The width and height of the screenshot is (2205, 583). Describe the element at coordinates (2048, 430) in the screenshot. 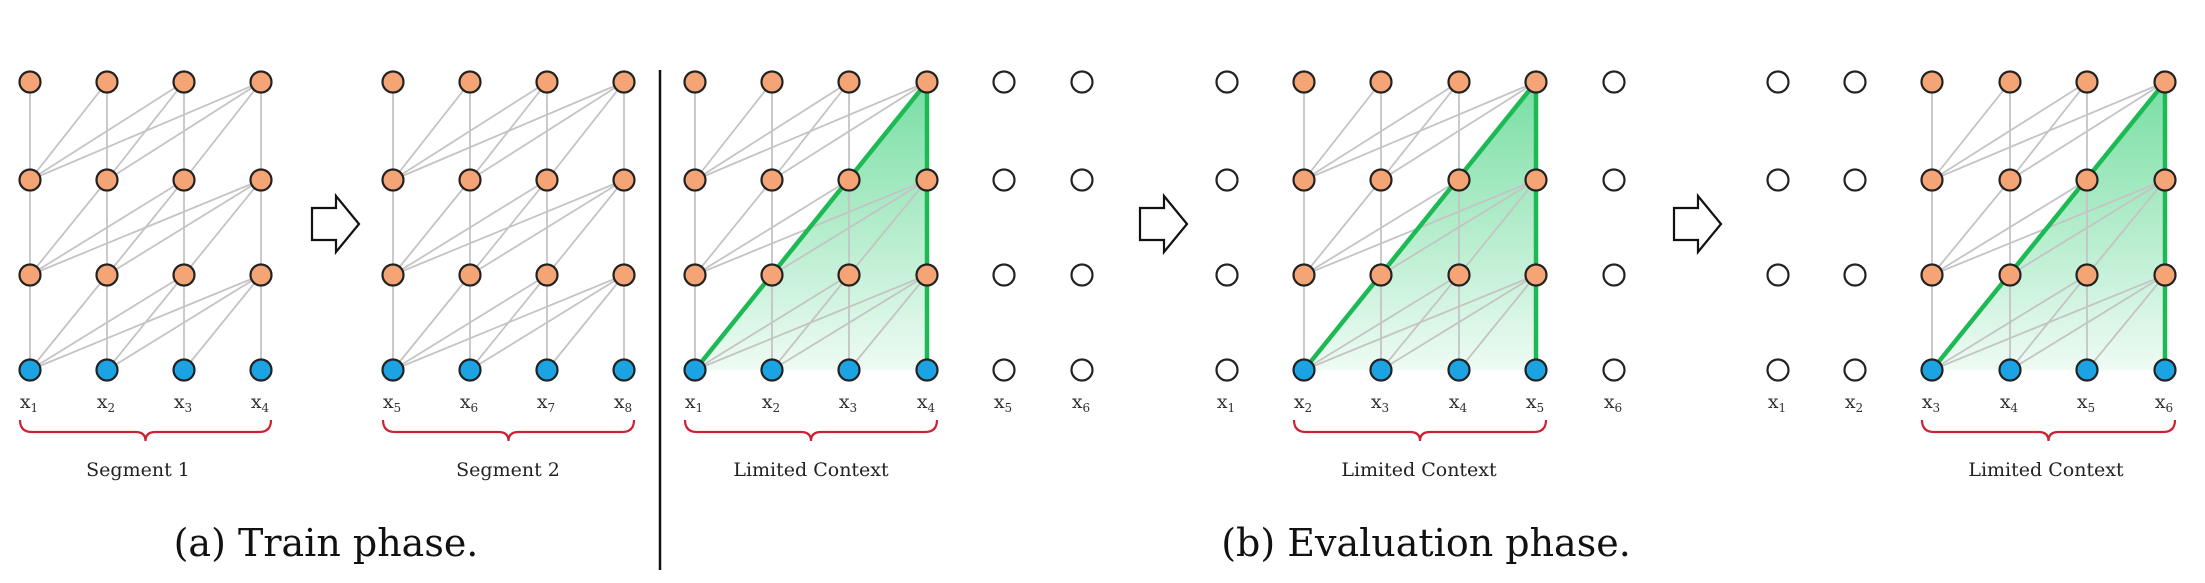

I see `context-brace` at that location.